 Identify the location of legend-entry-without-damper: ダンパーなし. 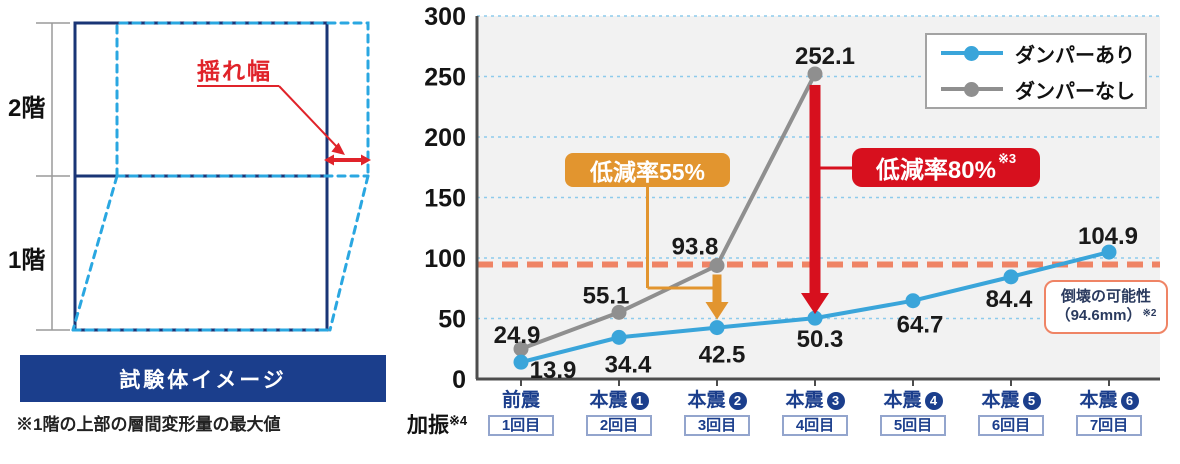
(1043, 89).